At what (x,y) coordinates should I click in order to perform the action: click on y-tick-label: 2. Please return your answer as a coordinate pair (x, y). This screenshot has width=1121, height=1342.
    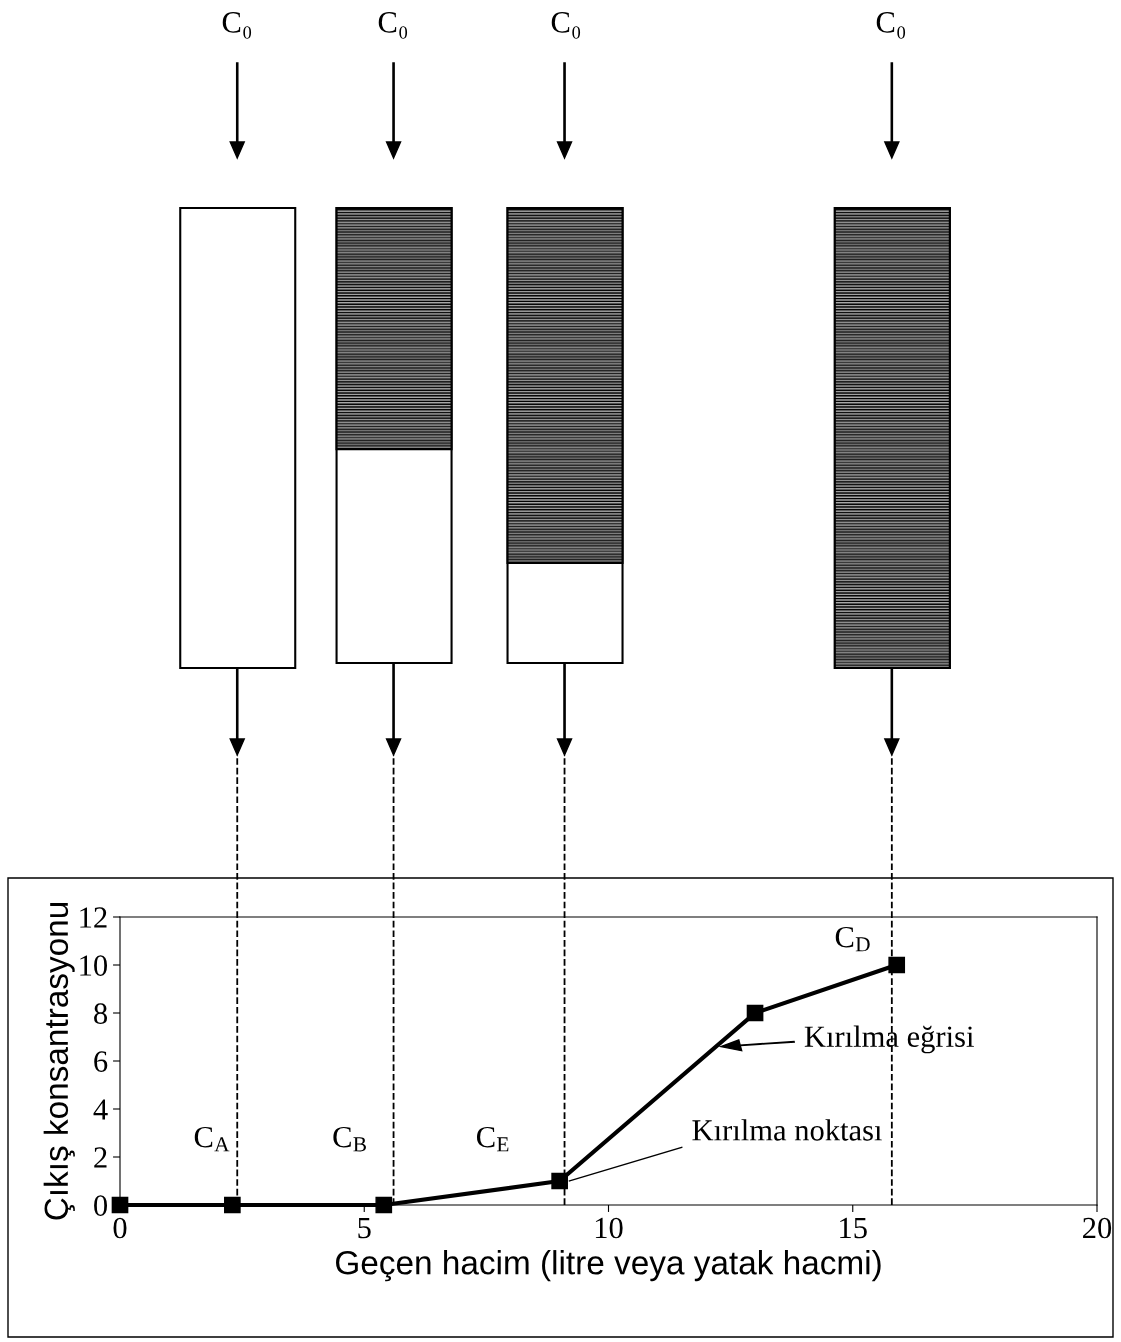
    Looking at the image, I should click on (100, 1157).